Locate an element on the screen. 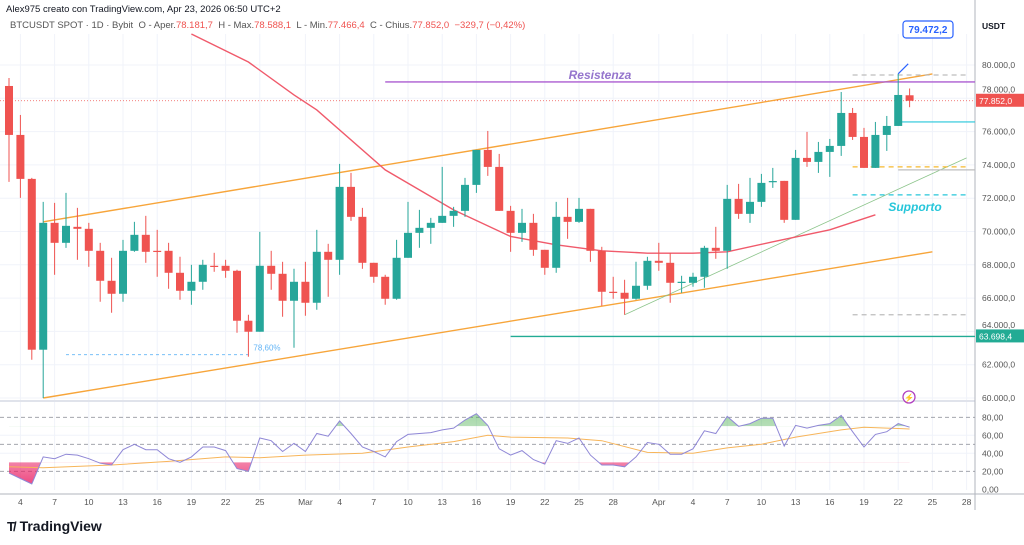 This screenshot has height=545, width=1024. rsi-tick-label: 80,00 is located at coordinates (993, 417).